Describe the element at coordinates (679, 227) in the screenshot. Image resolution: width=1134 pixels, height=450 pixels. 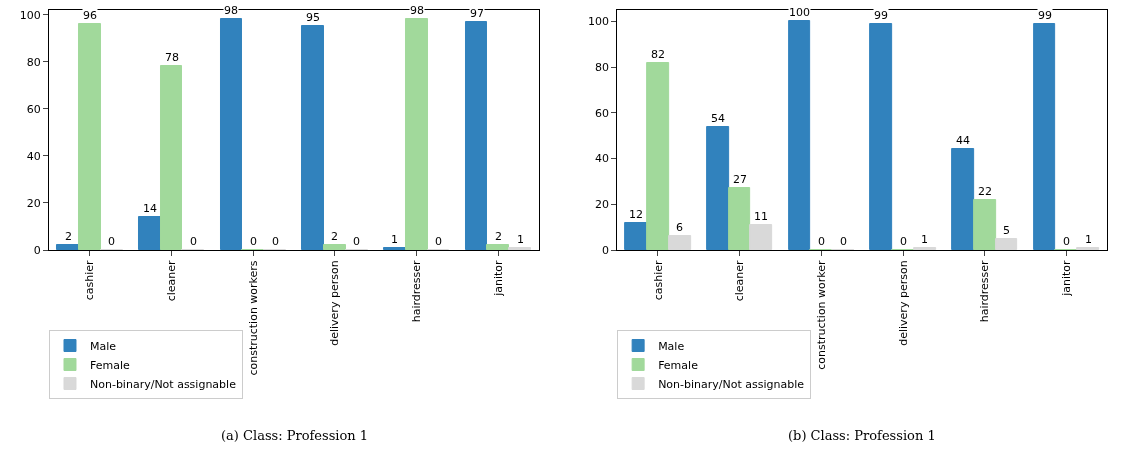
I see `data-label: 6` at that location.